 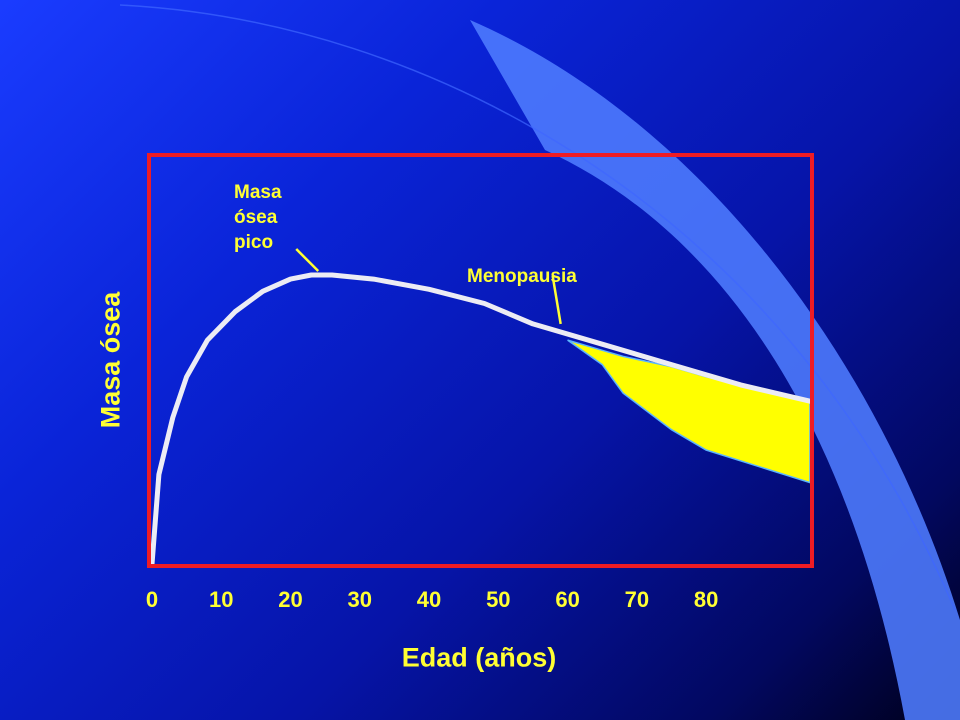 I want to click on x-tick-label: 0, so click(x=152, y=599).